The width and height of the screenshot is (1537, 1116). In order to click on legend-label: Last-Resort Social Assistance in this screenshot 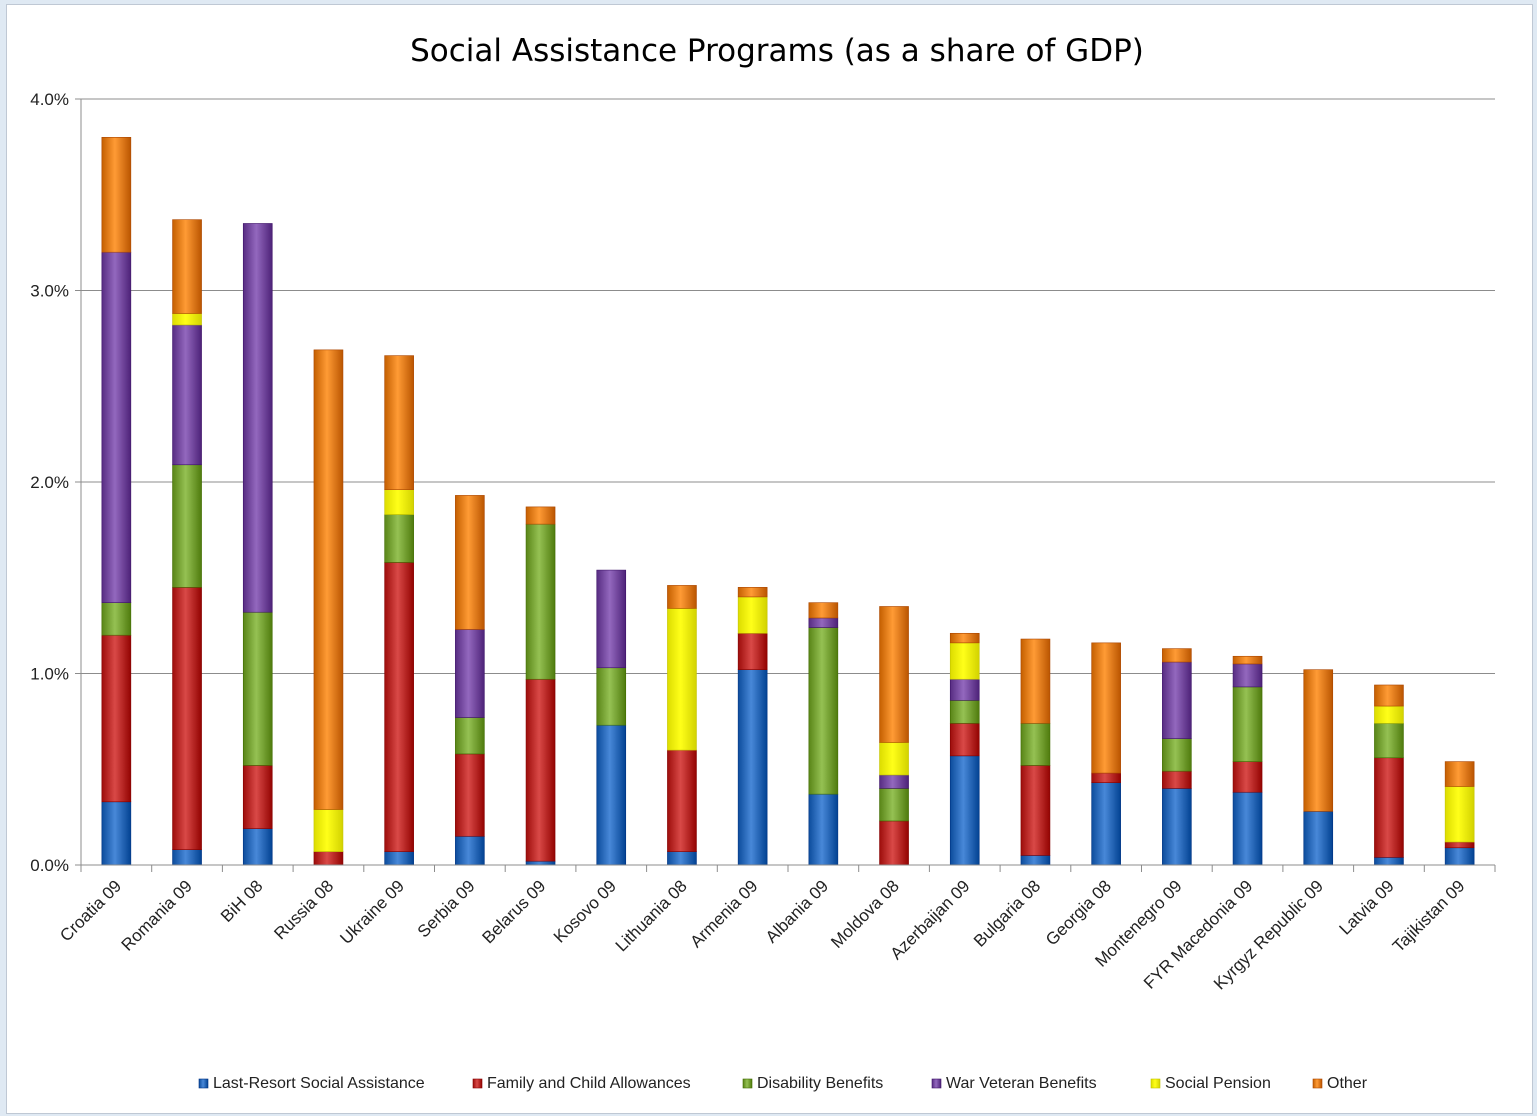, I will do `click(319, 1083)`.